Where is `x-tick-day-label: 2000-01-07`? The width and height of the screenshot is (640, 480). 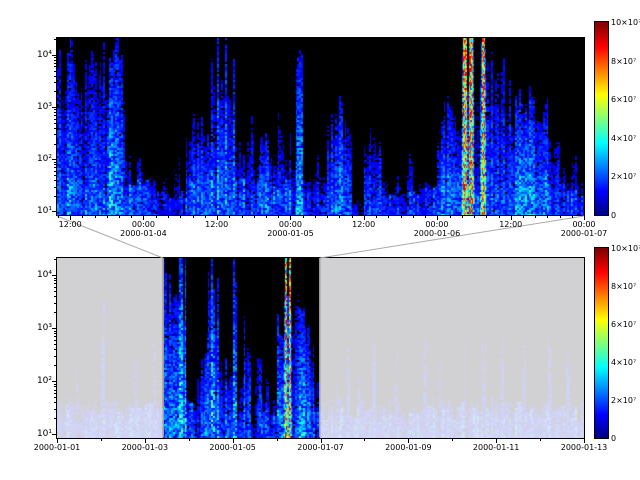 x-tick-day-label: 2000-01-07 is located at coordinates (584, 233).